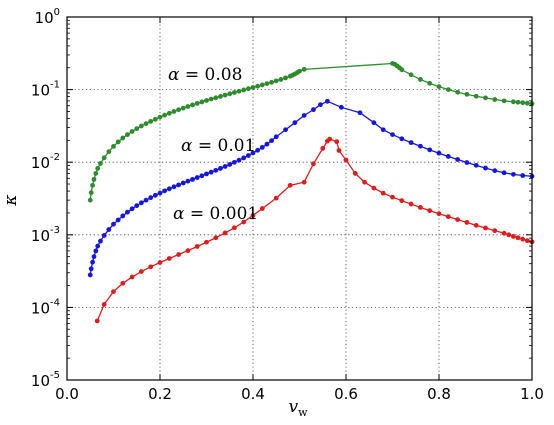 The width and height of the screenshot is (554, 425). I want to click on x-tick-label: 0.6, so click(346, 394).